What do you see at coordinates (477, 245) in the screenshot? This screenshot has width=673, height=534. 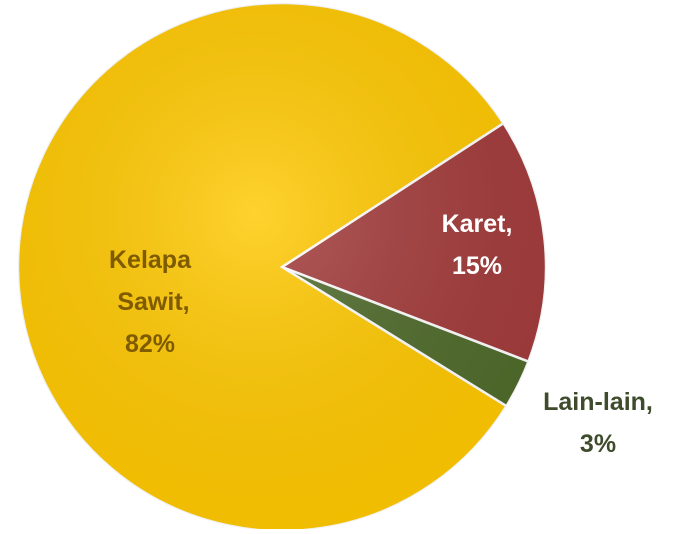 I see `data-label: Karet, 15%` at bounding box center [477, 245].